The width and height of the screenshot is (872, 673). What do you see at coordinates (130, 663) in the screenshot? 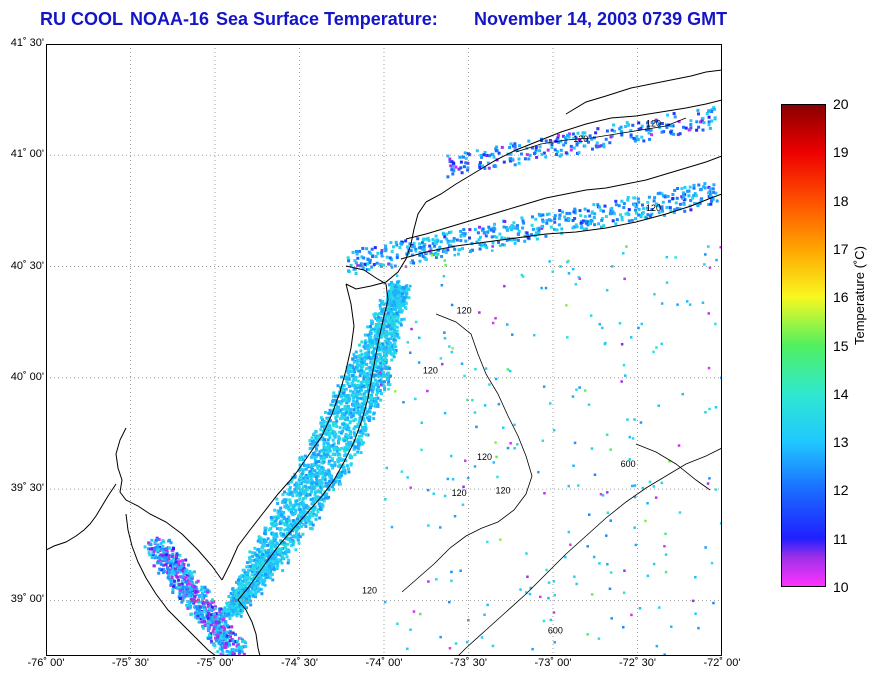
I see `longitude-tick-label: -75˚ 30'` at bounding box center [130, 663].